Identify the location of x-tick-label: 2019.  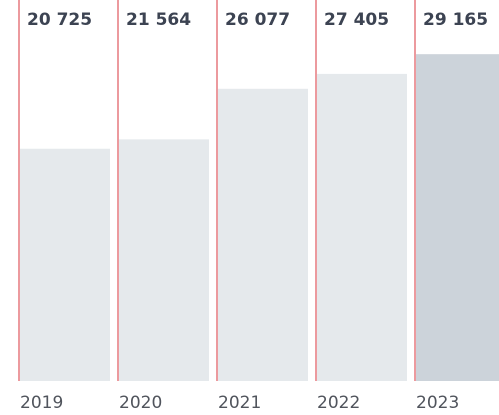
(41, 403).